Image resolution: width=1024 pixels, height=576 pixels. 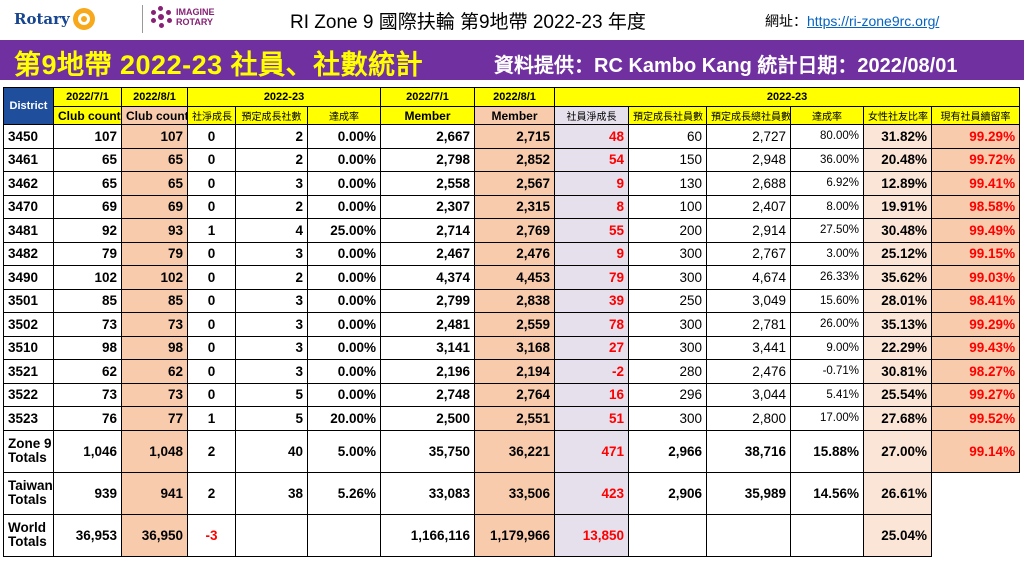 What do you see at coordinates (827, 324) in the screenshot?
I see `table-cell: 26.00%` at bounding box center [827, 324].